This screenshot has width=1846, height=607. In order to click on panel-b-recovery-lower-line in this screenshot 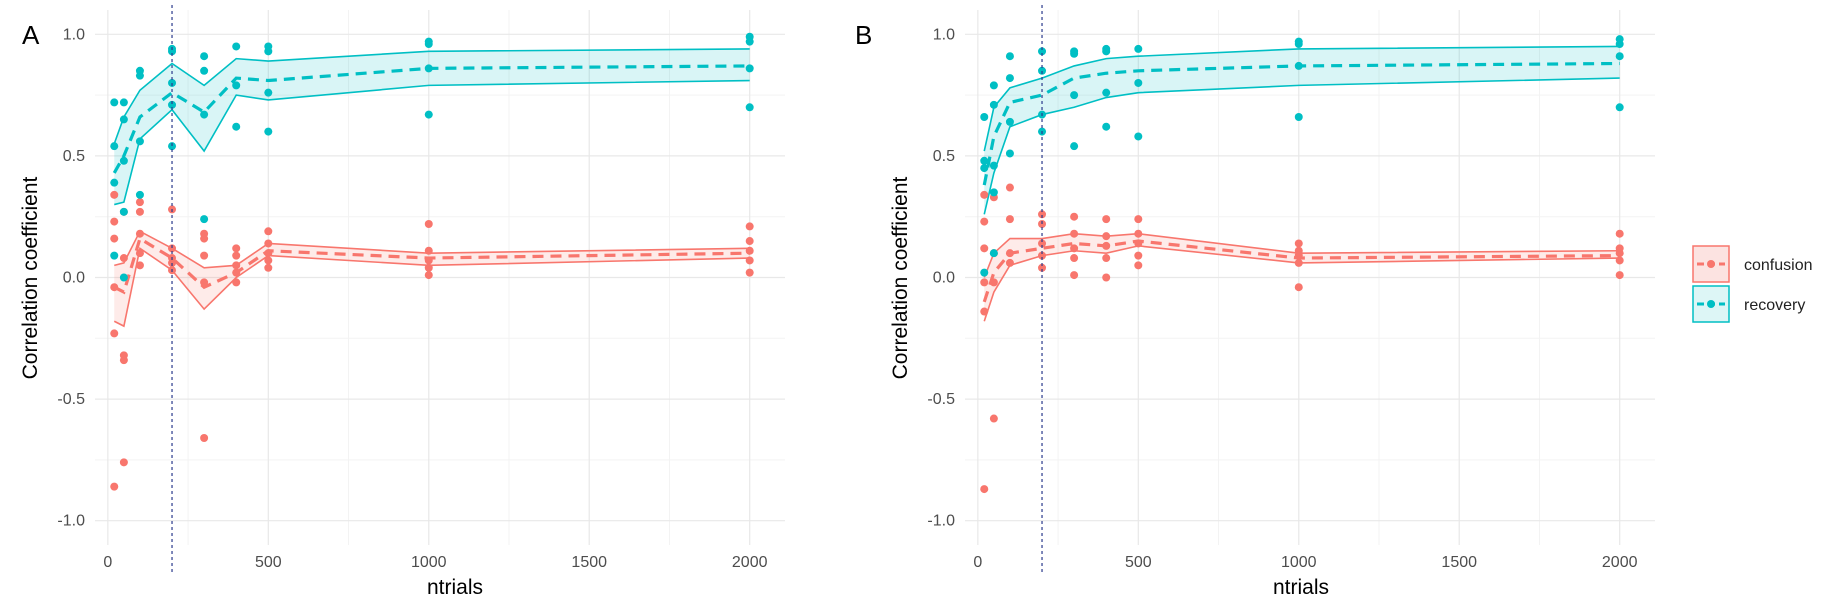, I will do `click(1301, 146)`.